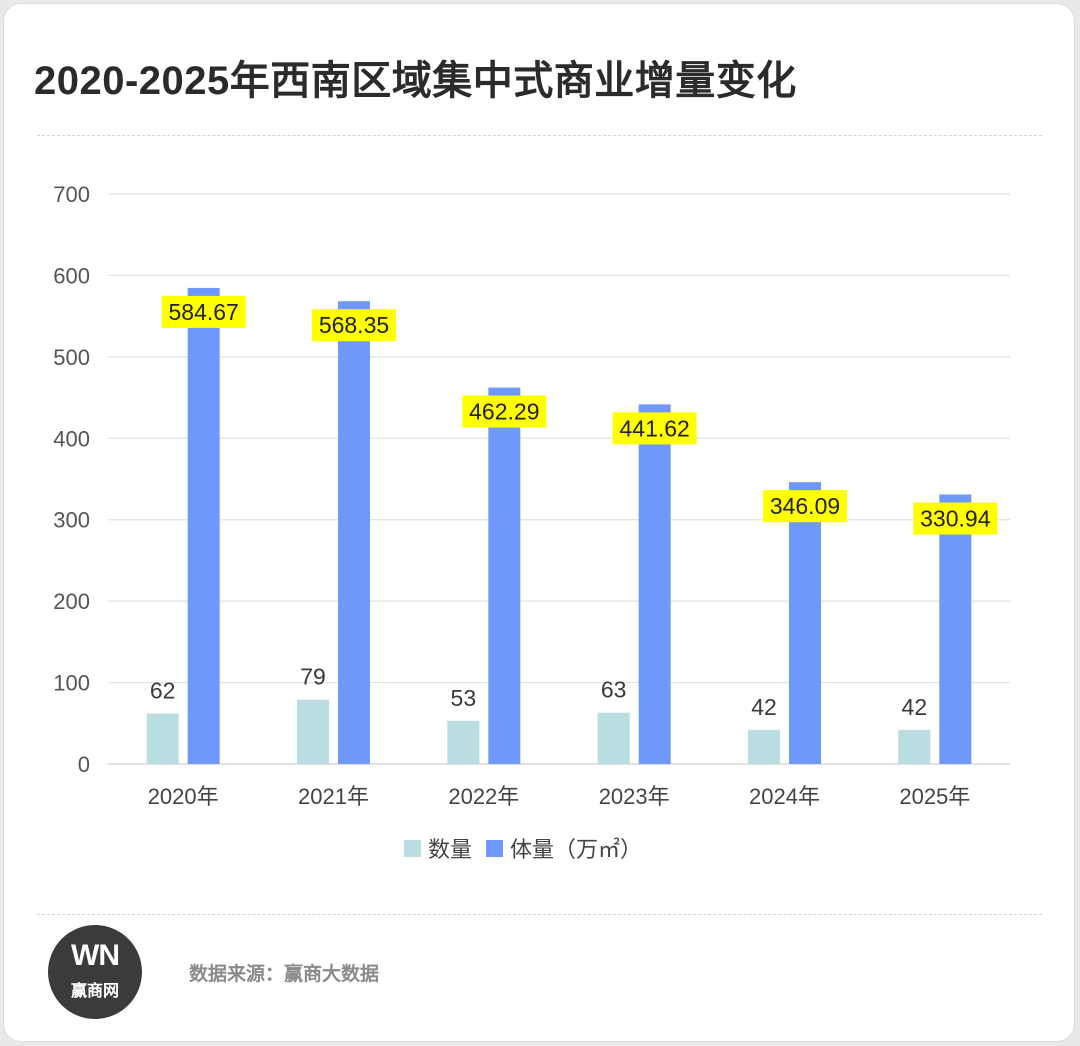 The width and height of the screenshot is (1080, 1046). Describe the element at coordinates (183, 796) in the screenshot. I see `x-tick-label: 2020年` at that location.